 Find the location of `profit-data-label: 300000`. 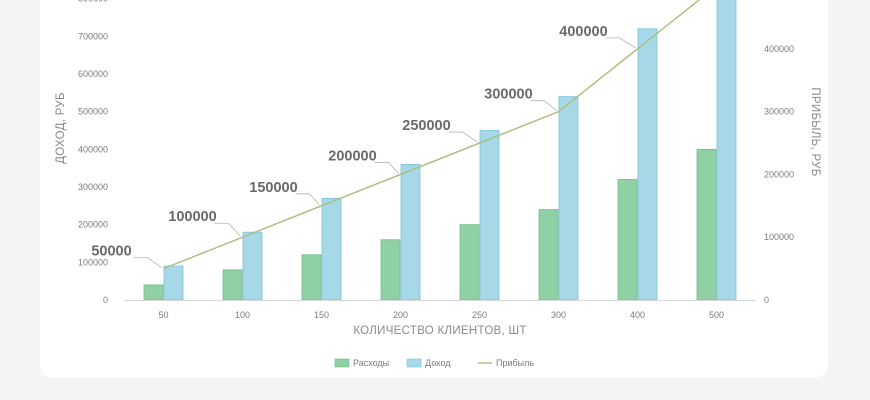

profit-data-label: 300000 is located at coordinates (508, 95).